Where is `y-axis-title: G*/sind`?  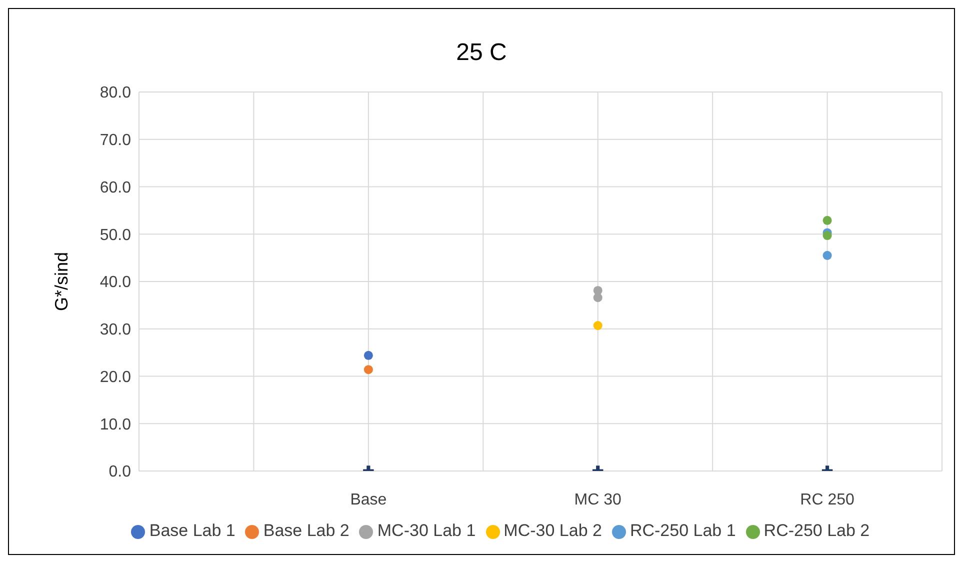
y-axis-title: G*/sind is located at coordinates (61, 282).